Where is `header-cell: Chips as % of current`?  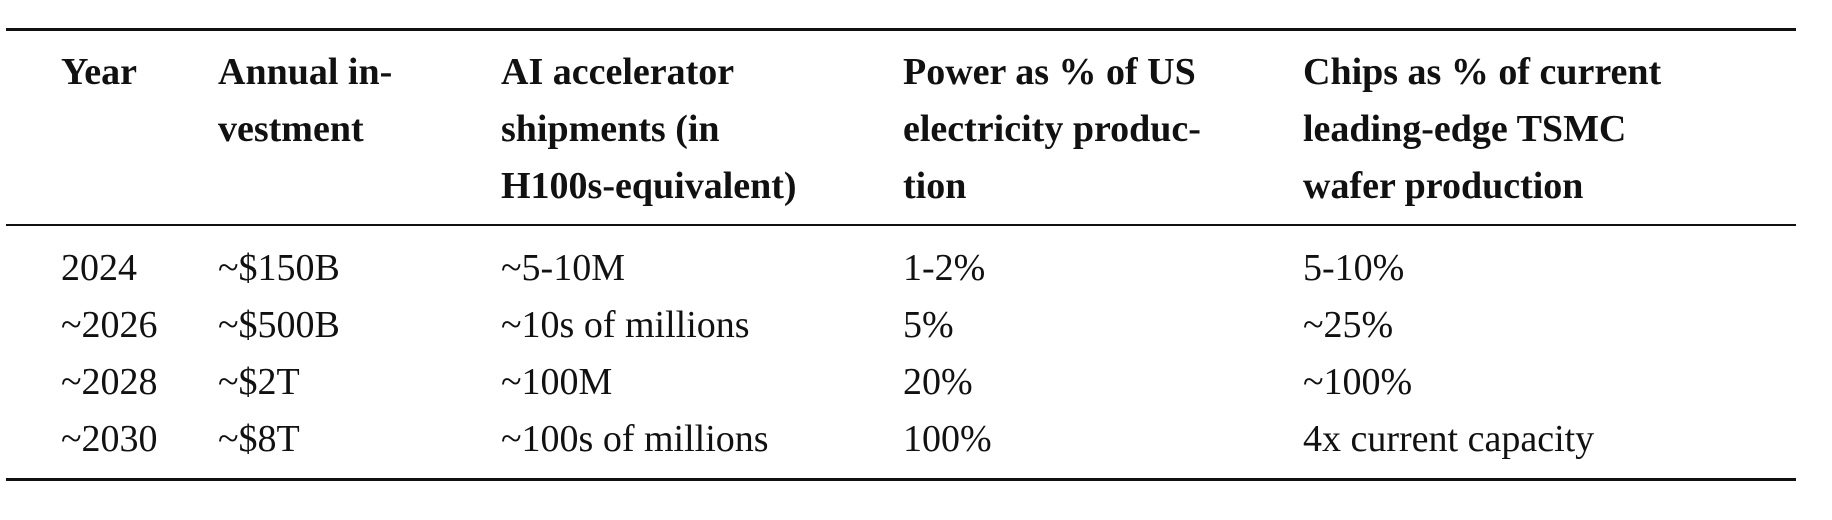 header-cell: Chips as % of current is located at coordinates (1482, 72).